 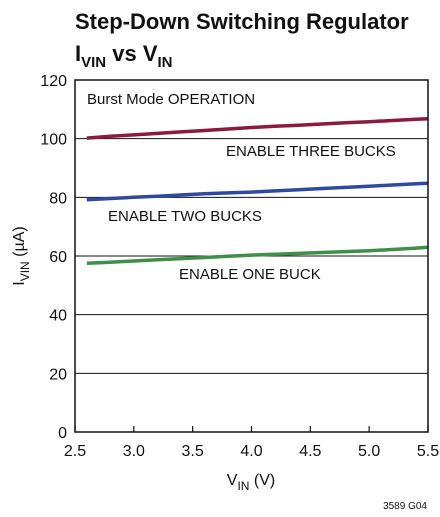 I want to click on annotation-burst-mode: Burst Mode OPERATION, so click(x=171, y=99).